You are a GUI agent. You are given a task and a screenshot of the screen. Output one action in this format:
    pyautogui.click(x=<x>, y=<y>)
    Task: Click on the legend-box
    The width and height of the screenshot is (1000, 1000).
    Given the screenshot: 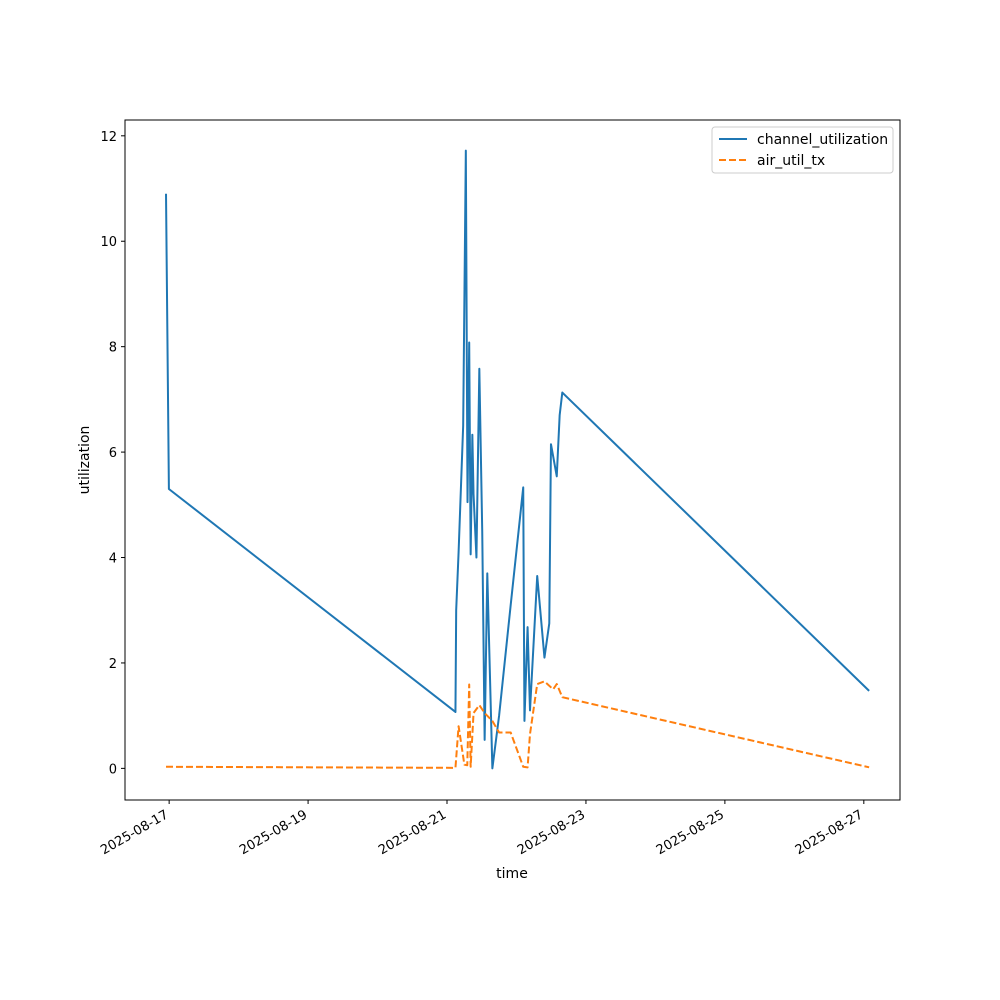 What is the action you would take?
    pyautogui.click(x=802, y=150)
    